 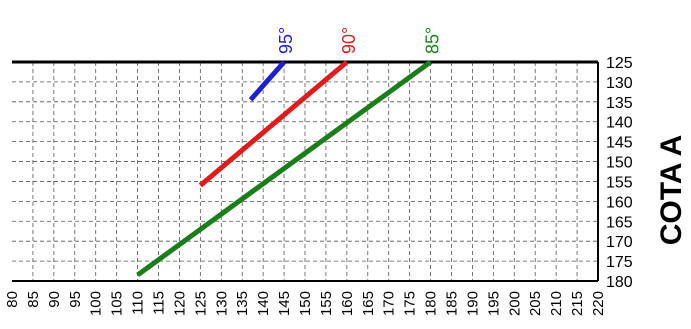 What do you see at coordinates (263, 303) in the screenshot?
I see `x-tick-label: 140` at bounding box center [263, 303].